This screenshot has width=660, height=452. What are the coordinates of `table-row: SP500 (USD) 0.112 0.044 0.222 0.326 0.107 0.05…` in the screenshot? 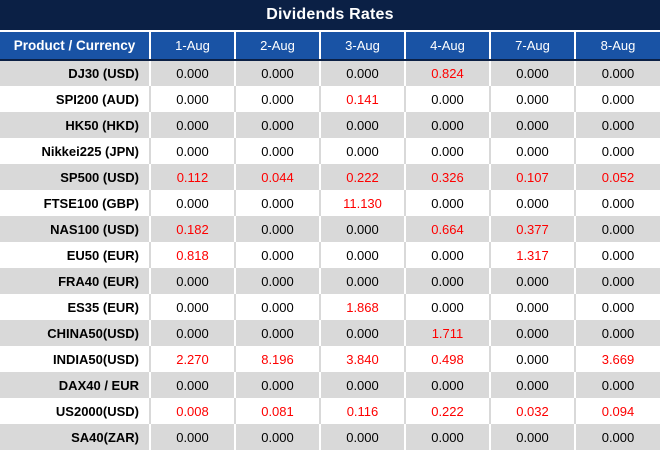 It's located at (330, 177).